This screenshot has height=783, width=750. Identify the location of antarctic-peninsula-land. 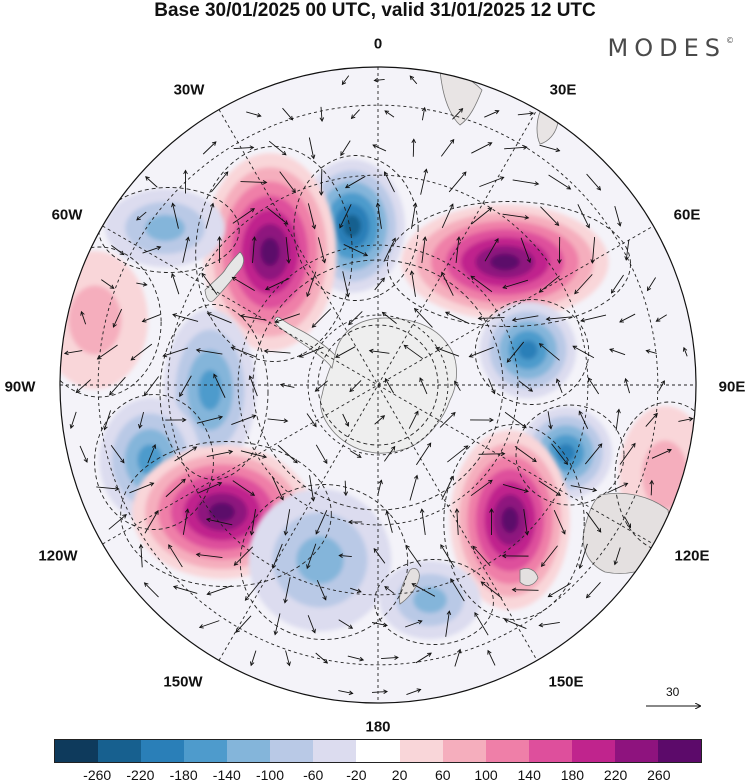
(305, 342).